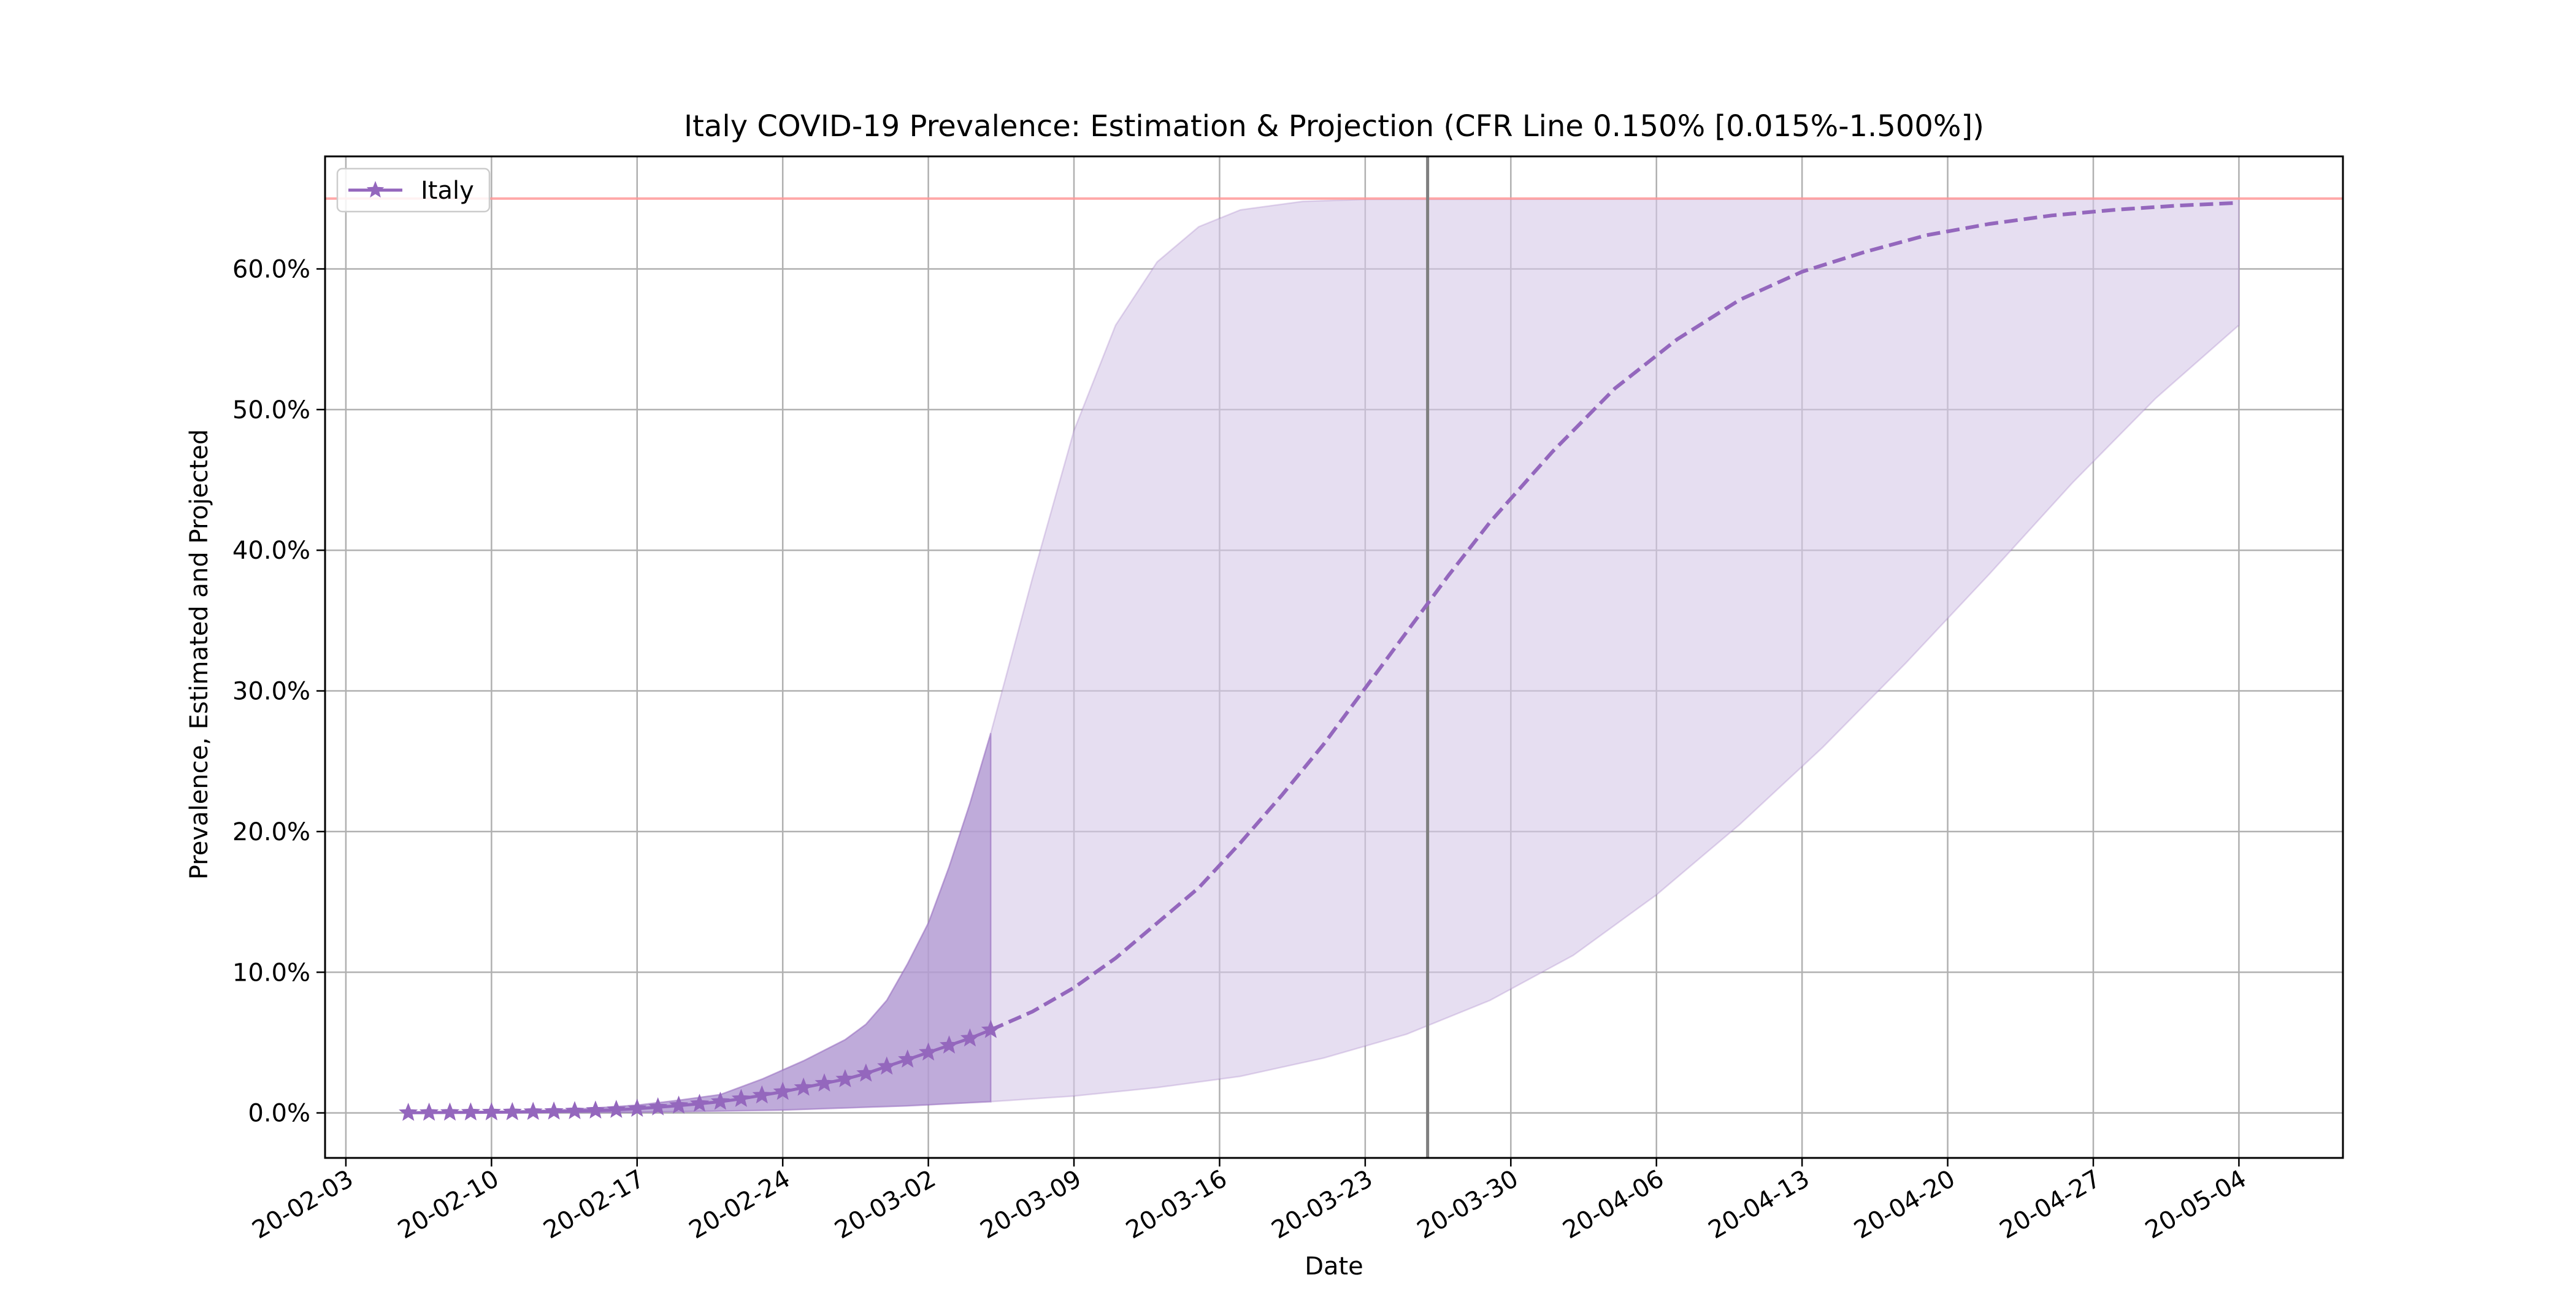  I want to click on y-tick-label: 50.0%, so click(271, 410).